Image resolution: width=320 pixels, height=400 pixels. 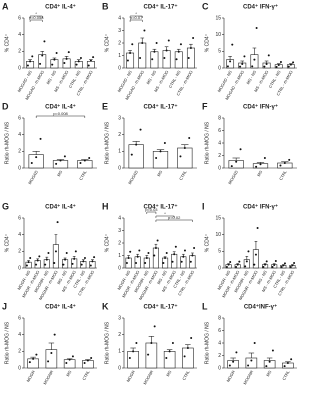 I want to click on panel-title: CD4⁺ IL-17⁺, so click(x=160, y=7).